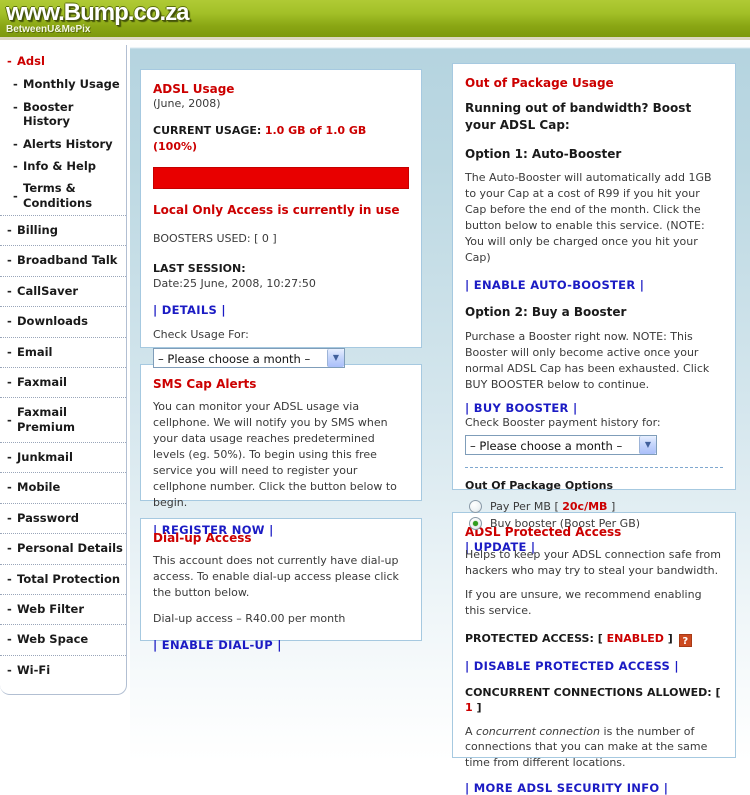 The image size is (750, 795). I want to click on sidebar-item-adsl: - Adsl, so click(63, 61).